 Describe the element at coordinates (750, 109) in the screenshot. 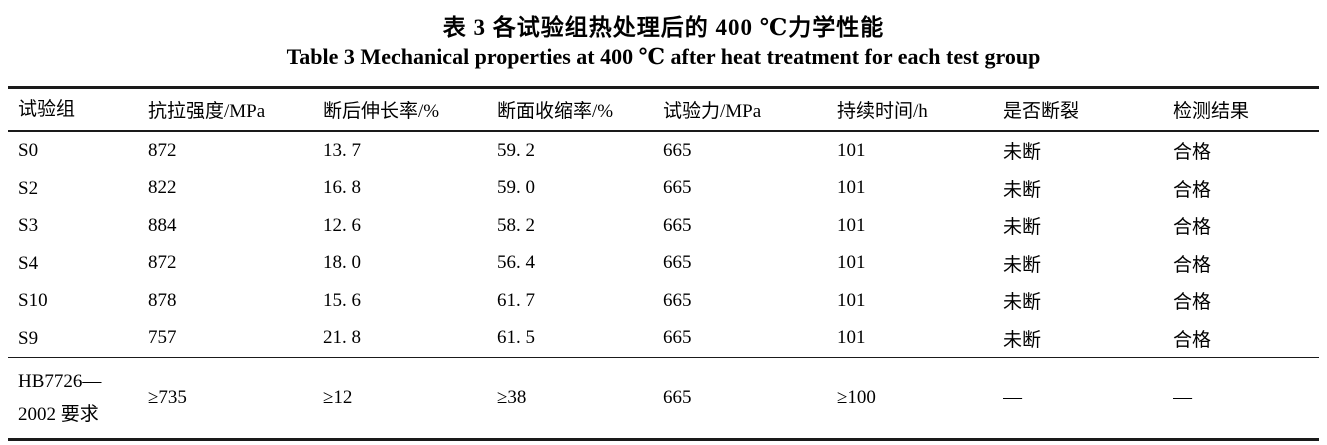

I see `col-header-test-force: 试验力/MPa` at that location.